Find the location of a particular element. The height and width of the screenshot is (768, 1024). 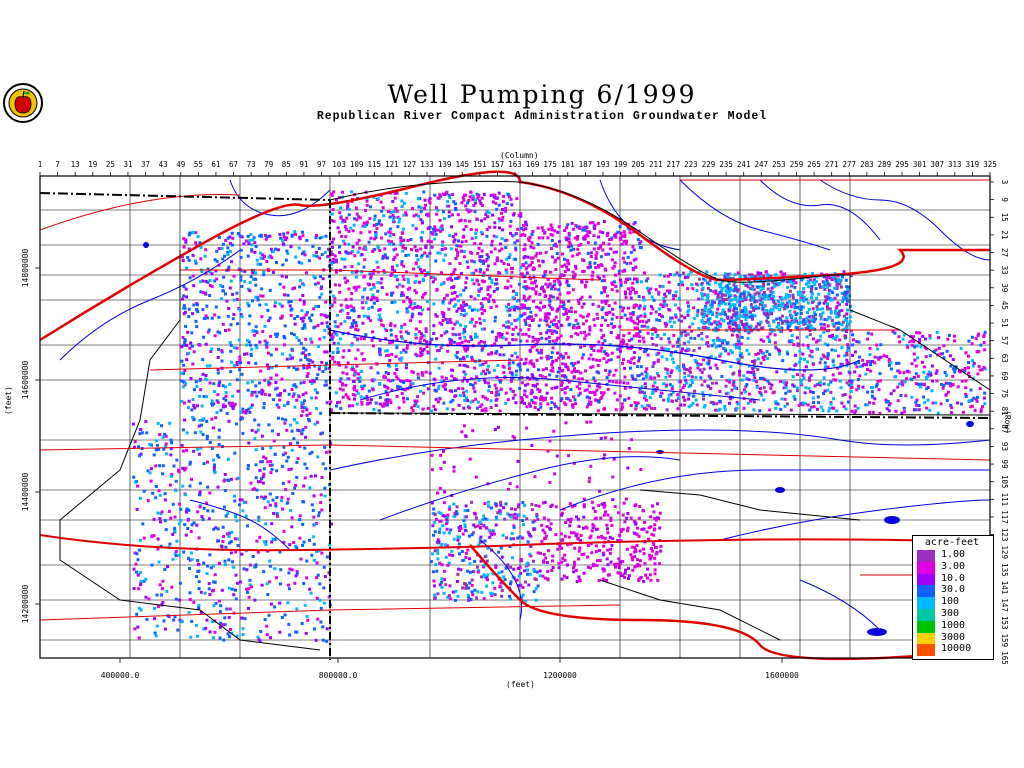

legend-entry: 100 is located at coordinates (955, 603).